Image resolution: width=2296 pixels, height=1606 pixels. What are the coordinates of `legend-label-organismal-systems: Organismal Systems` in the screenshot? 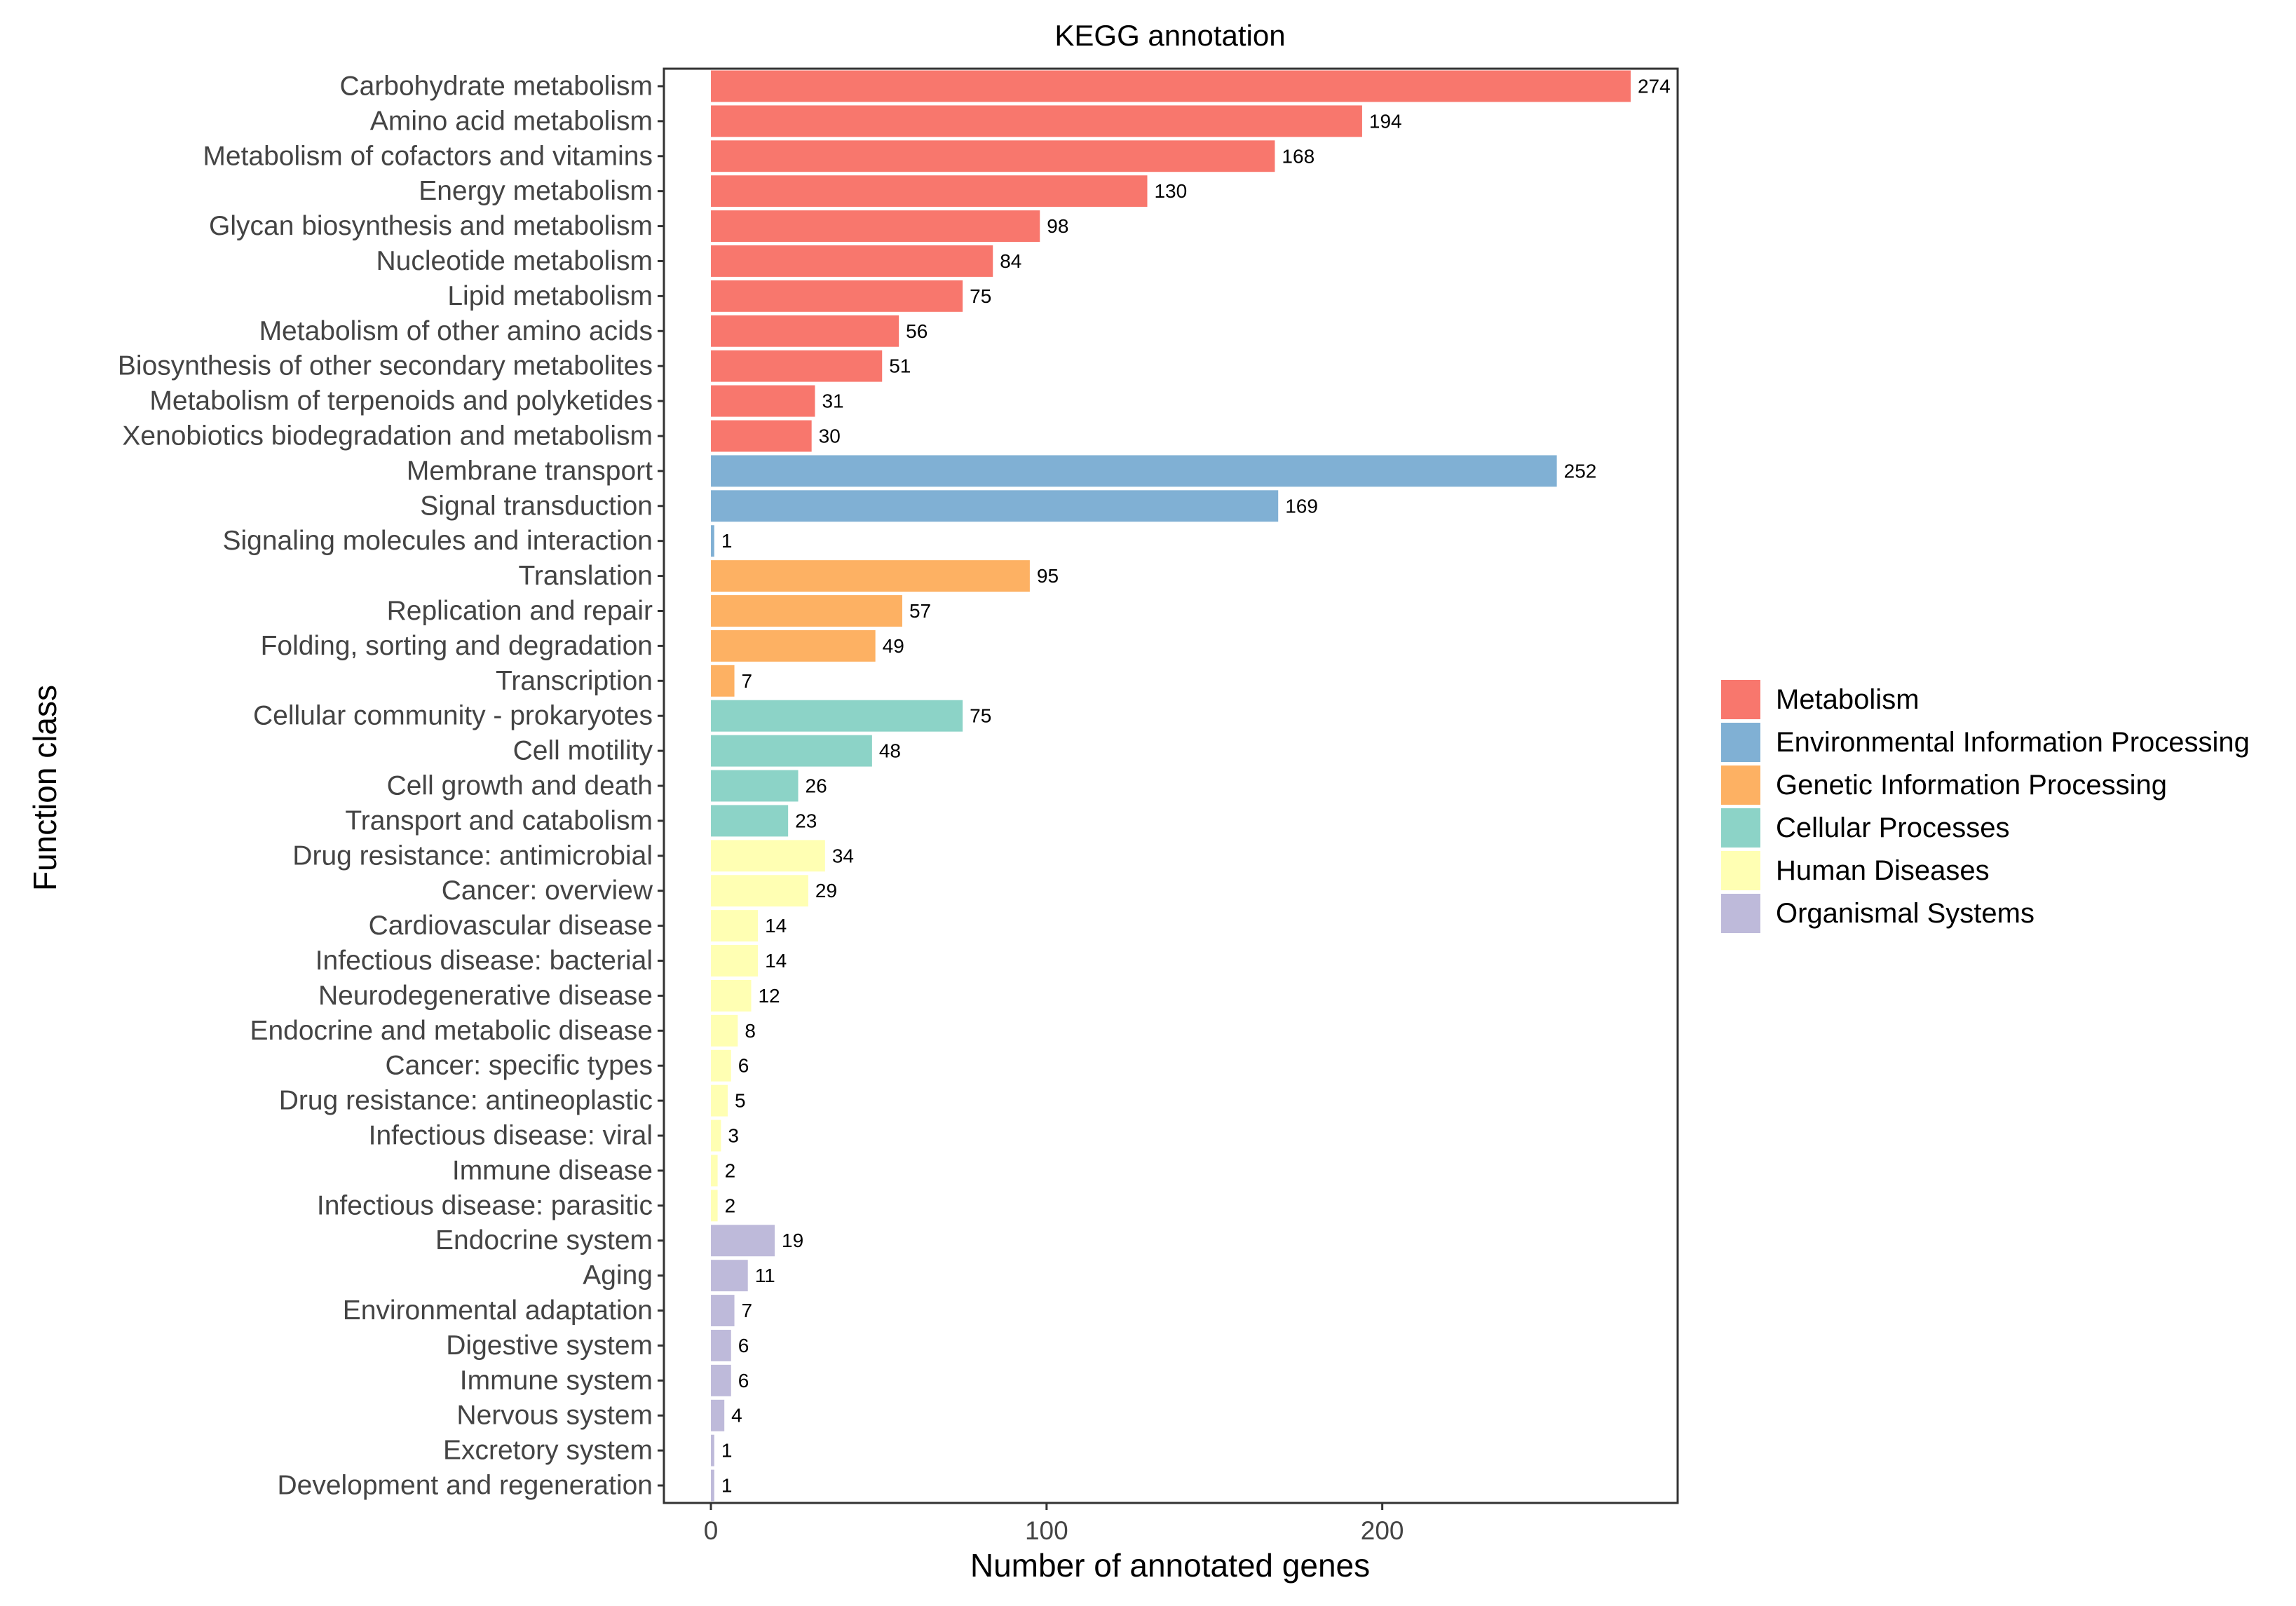 It's located at (1906, 913).